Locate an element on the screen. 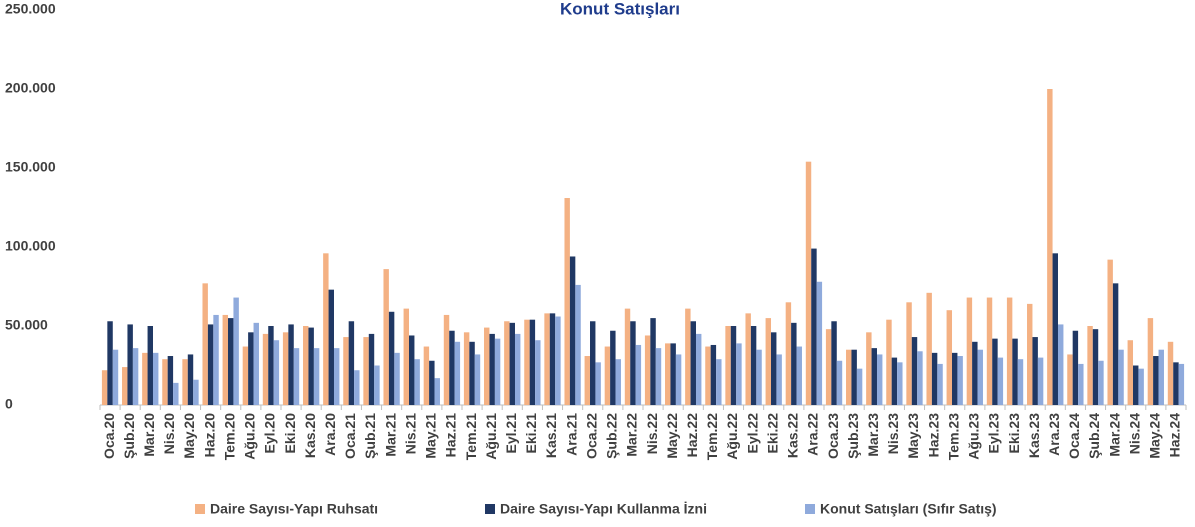  x-tick-label: Ara.23 is located at coordinates (1054, 434).